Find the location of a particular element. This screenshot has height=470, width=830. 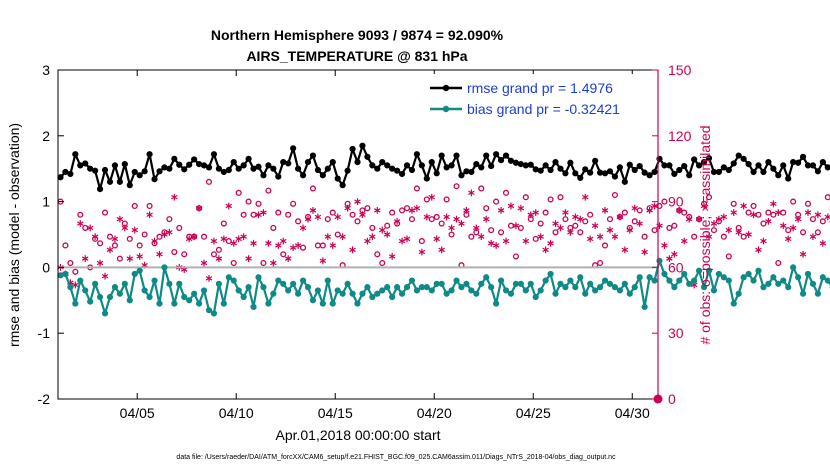

y-tick-label: 1 is located at coordinates (46, 202).